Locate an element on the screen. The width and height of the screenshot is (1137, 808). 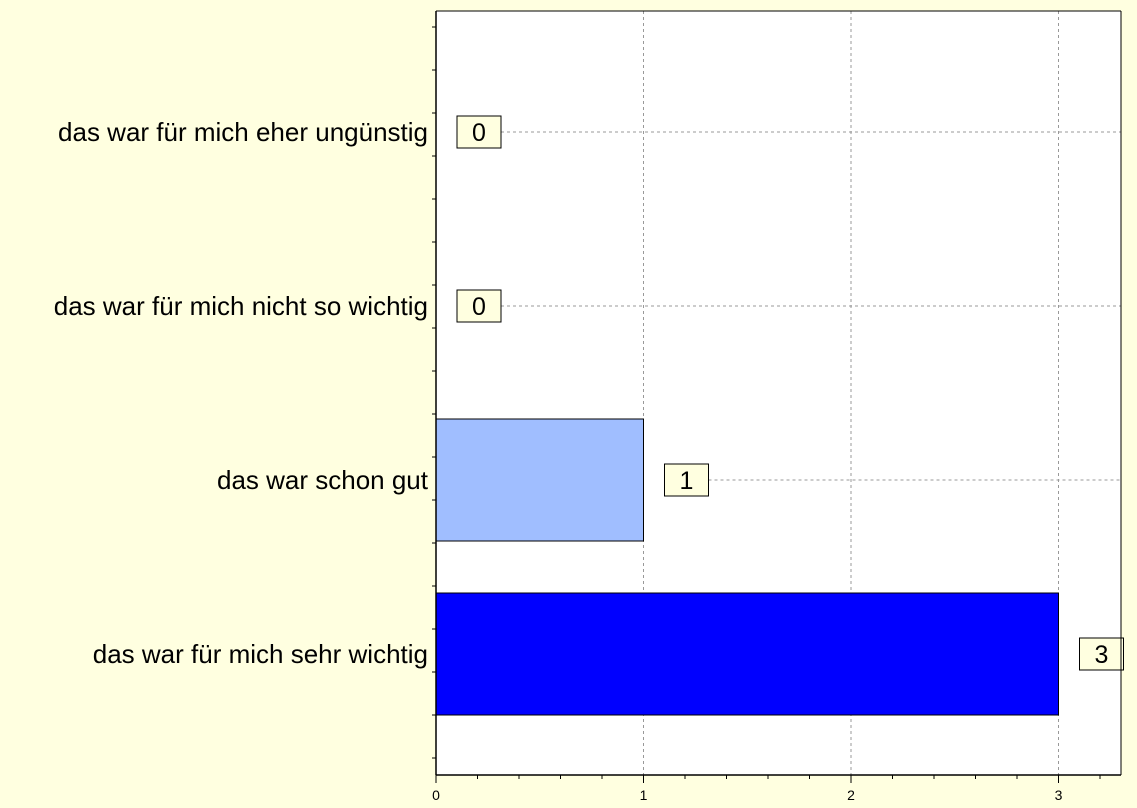
x-tick-label: 3 is located at coordinates (1059, 795).